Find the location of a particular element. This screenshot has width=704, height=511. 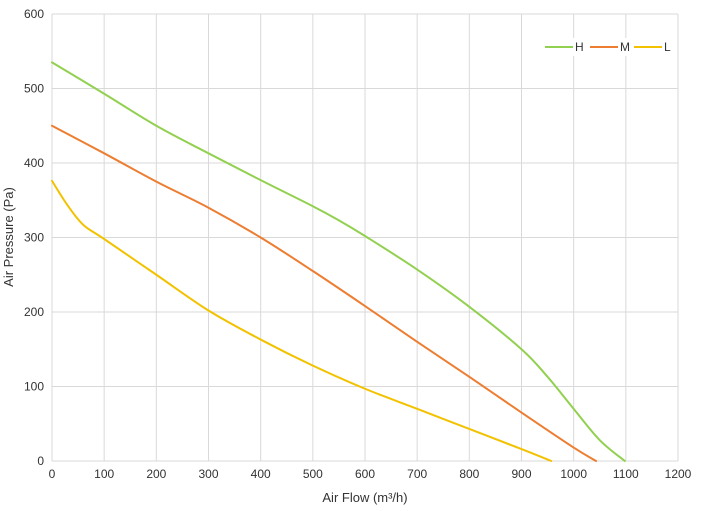

x-tick-label: 500 is located at coordinates (313, 474).